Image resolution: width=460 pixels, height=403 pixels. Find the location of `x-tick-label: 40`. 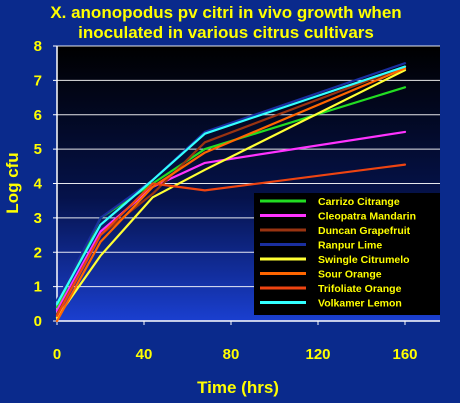

x-tick-label: 40 is located at coordinates (144, 354).